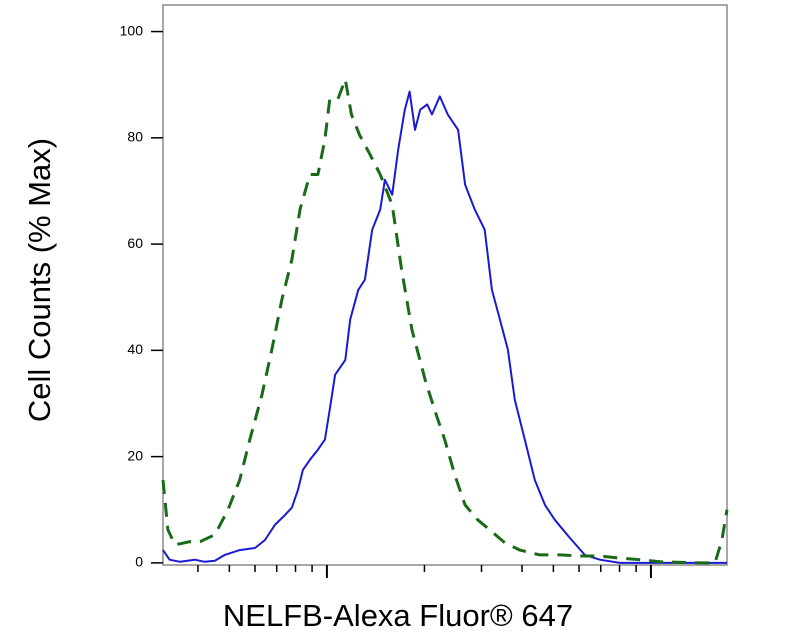  What do you see at coordinates (135, 455) in the screenshot?
I see `y-tick-label: 20` at bounding box center [135, 455].